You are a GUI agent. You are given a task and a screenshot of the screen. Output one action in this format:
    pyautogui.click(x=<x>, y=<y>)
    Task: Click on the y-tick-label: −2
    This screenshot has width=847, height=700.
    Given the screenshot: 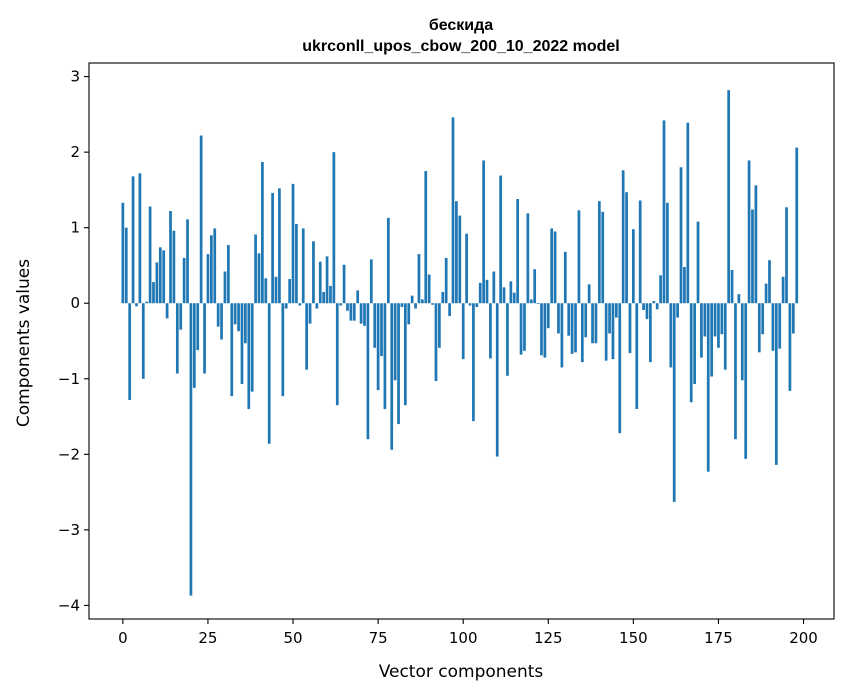 What is the action you would take?
    pyautogui.click(x=69, y=454)
    